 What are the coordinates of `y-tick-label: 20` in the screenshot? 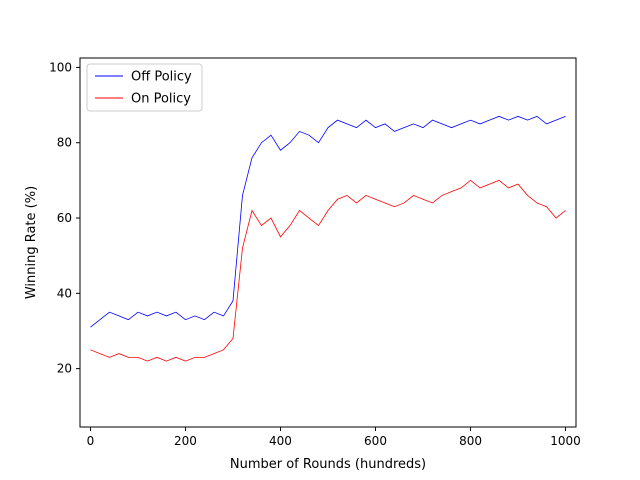 It's located at (64, 369).